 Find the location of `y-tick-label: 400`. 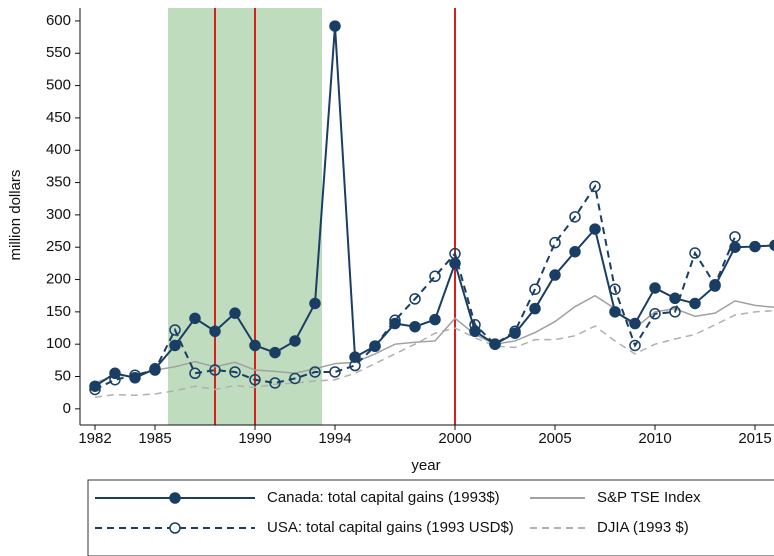

y-tick-label: 400 is located at coordinates (58, 149).